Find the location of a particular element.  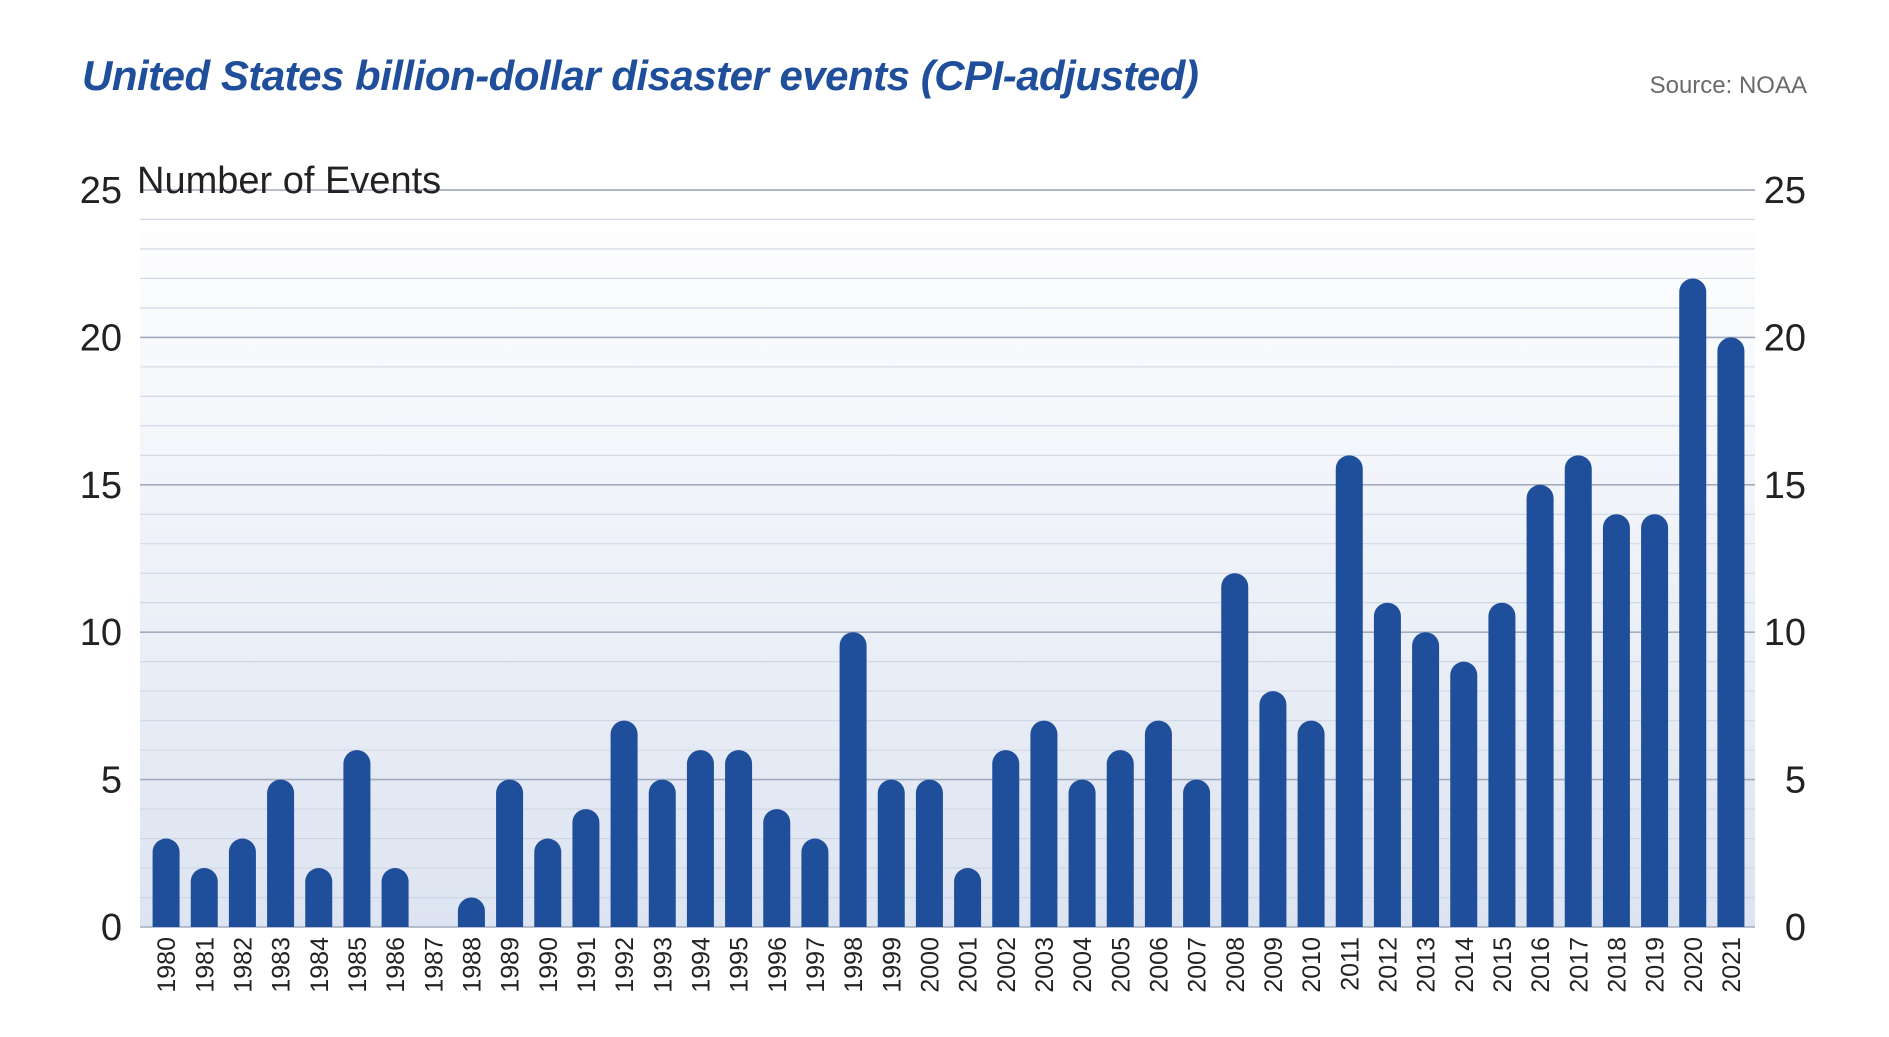

x-tick-2003: 2003 is located at coordinates (1045, 965).